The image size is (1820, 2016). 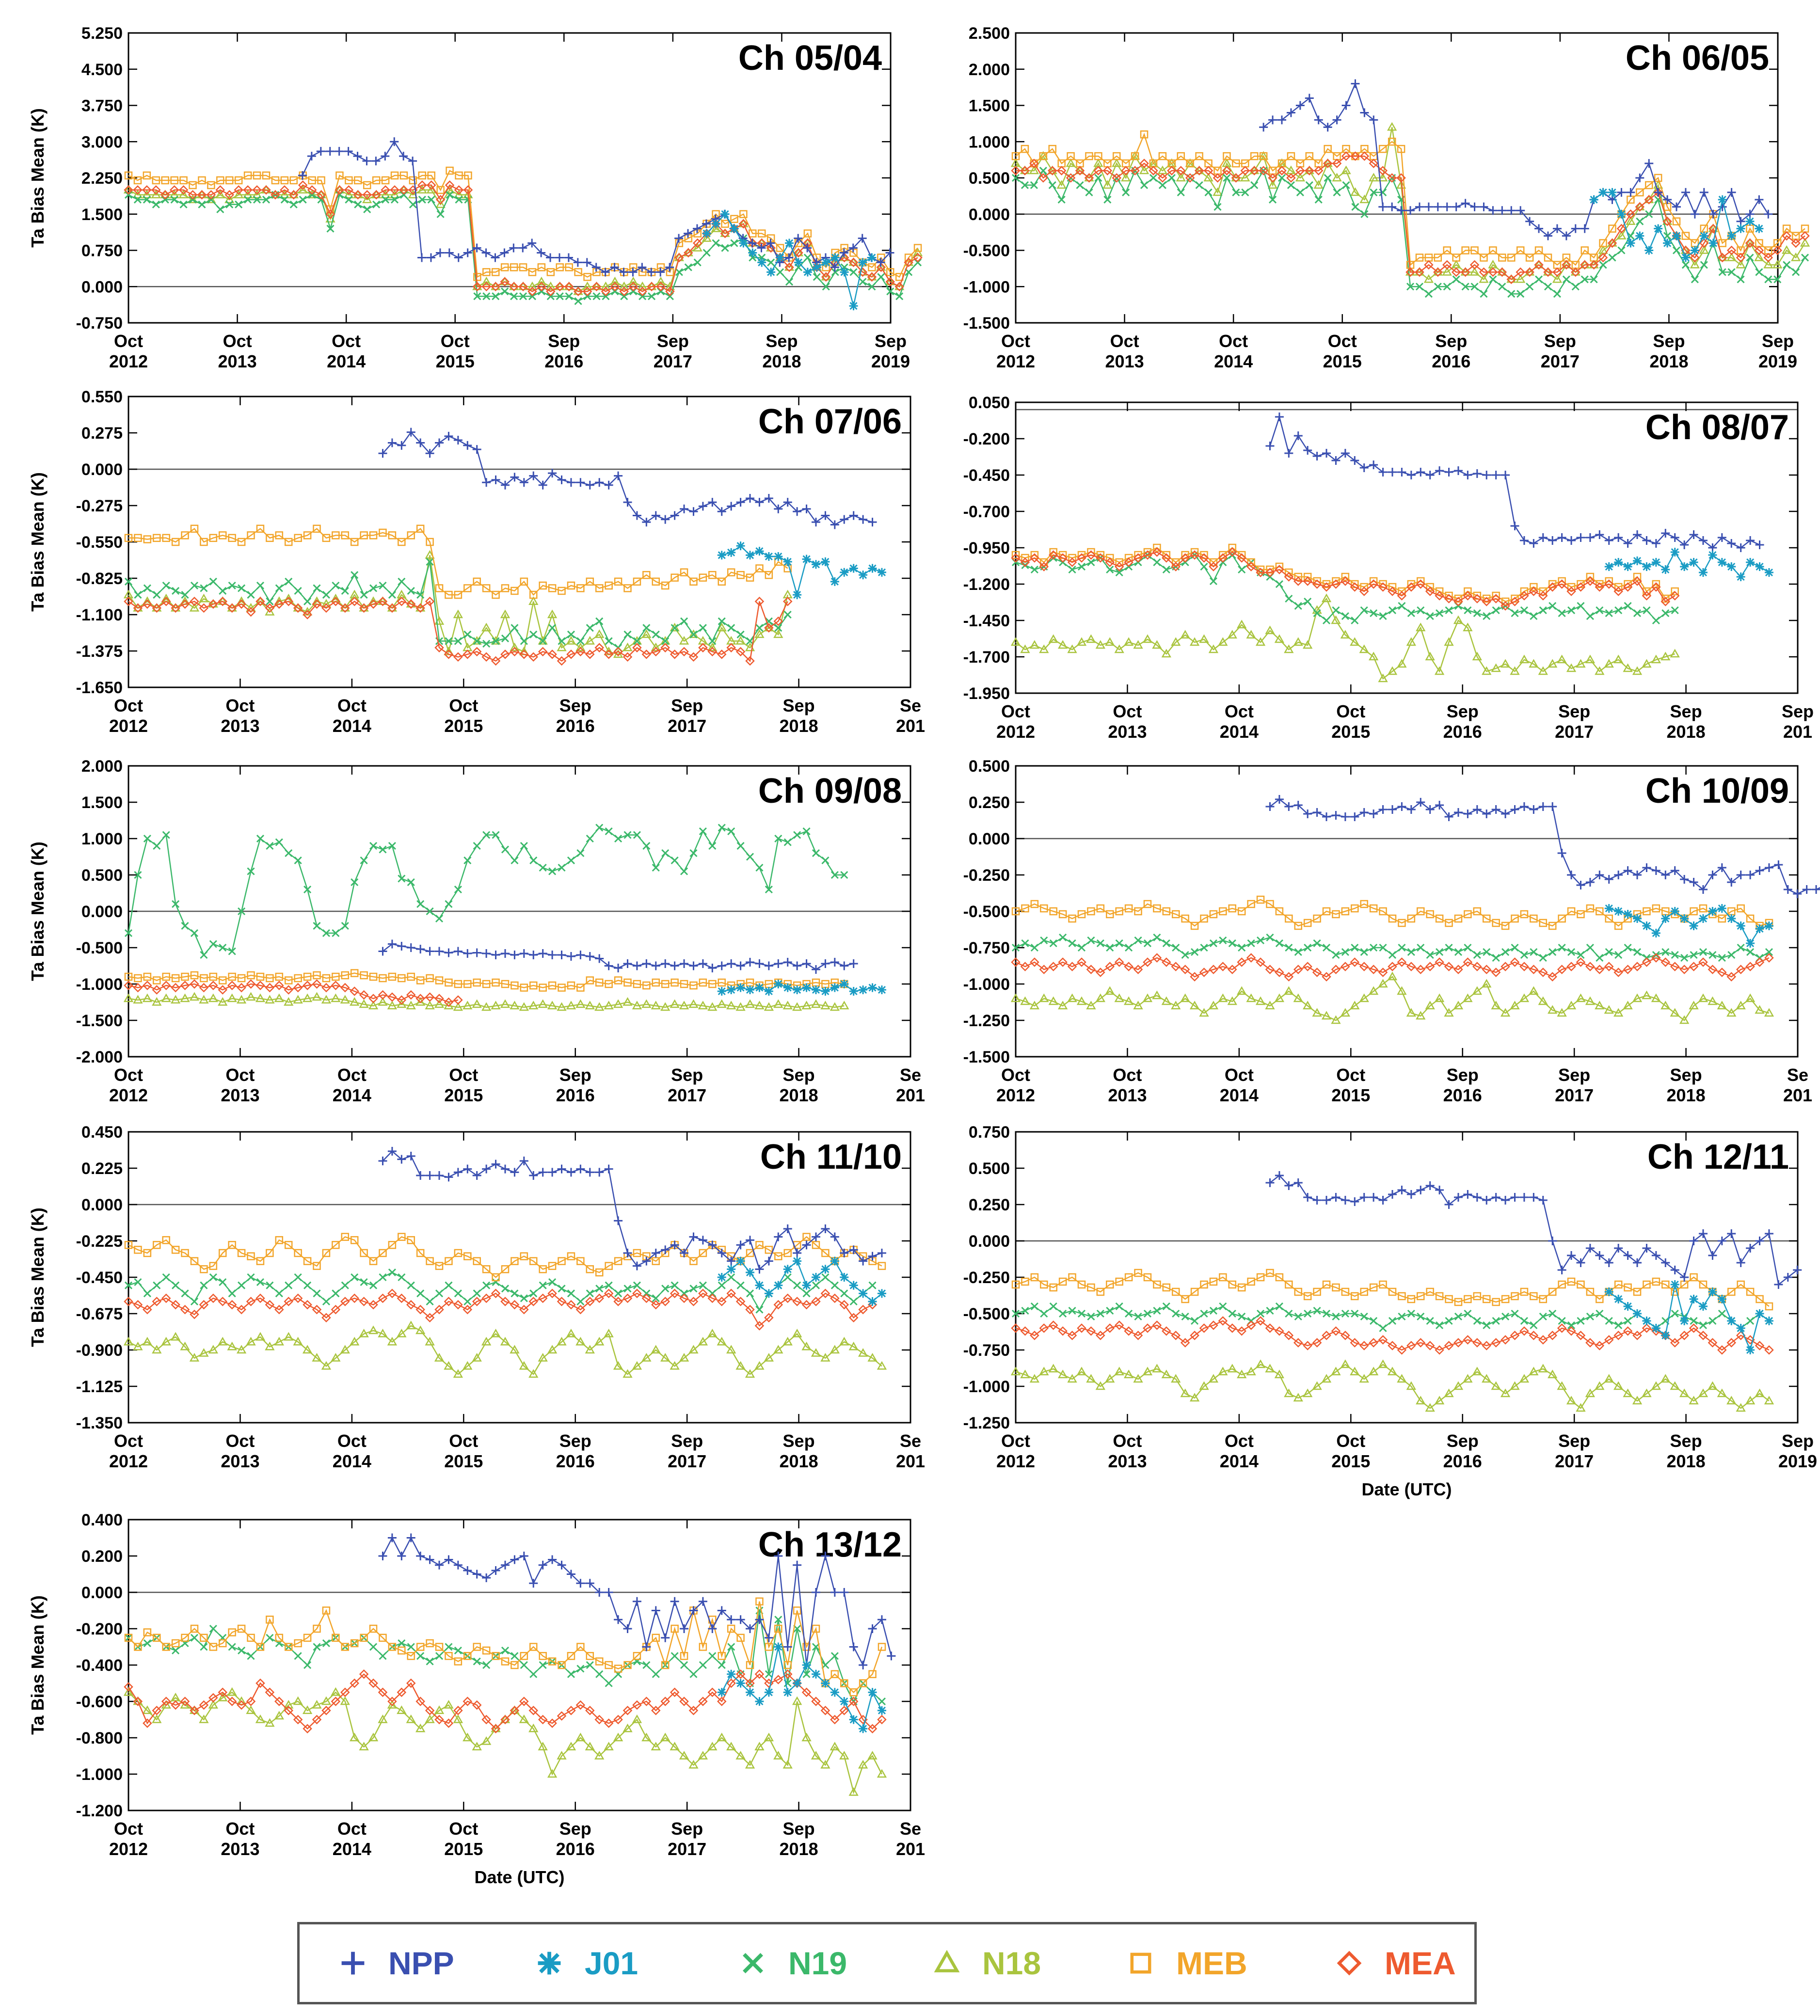 I want to click on chart-title: Ch 13/12, so click(x=830, y=1544).